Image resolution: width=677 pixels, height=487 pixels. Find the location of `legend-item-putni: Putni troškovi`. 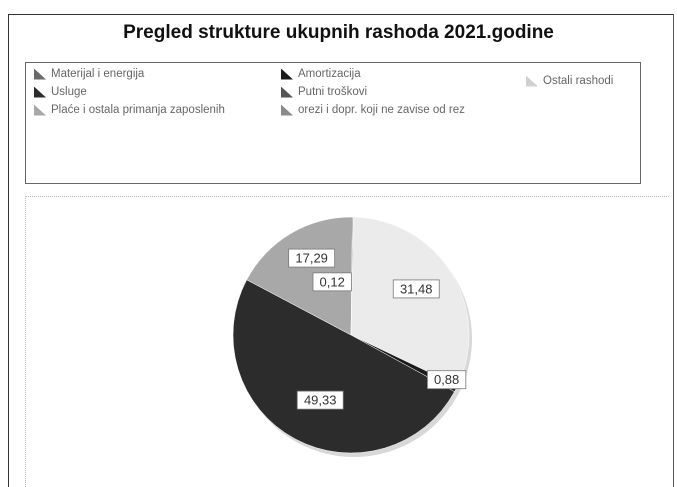

legend-item-putni: Putni troškovi is located at coordinates (324, 92).